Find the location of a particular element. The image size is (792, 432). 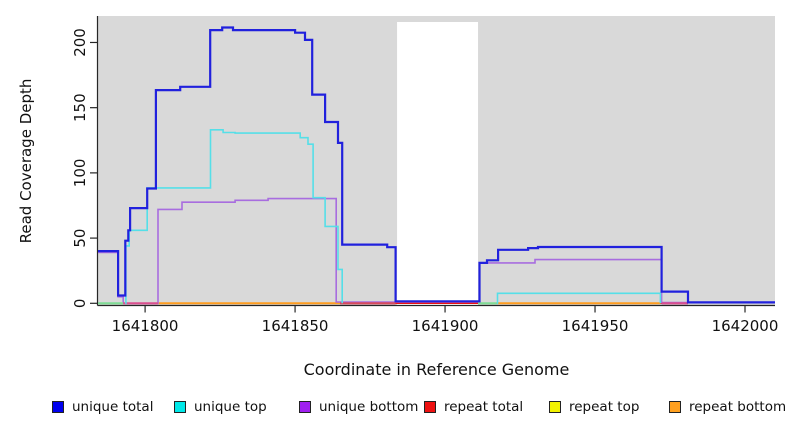

legend-label: unique total is located at coordinates (113, 407).